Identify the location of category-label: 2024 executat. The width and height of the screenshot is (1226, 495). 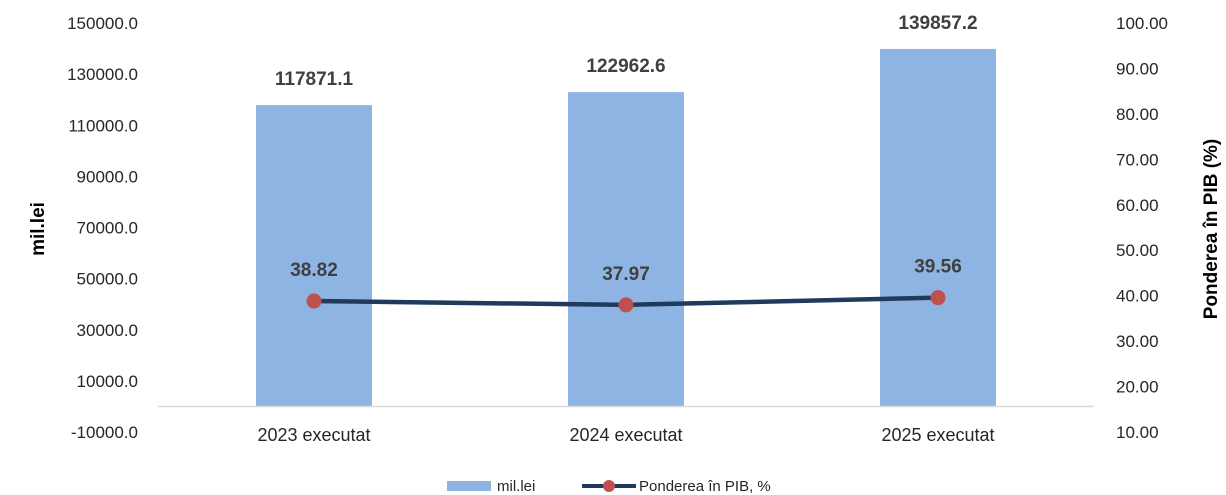
(625, 435).